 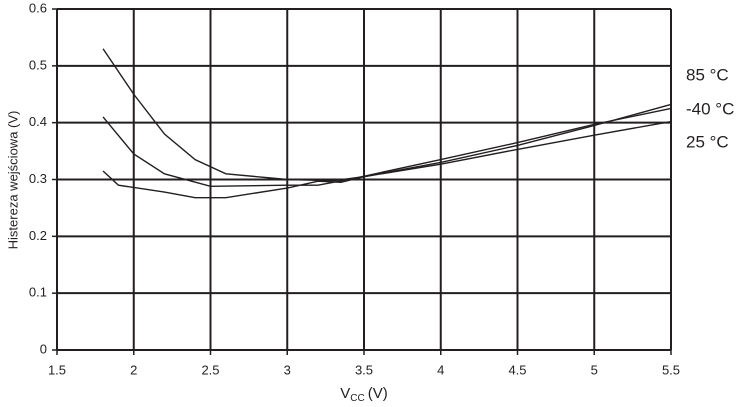 I want to click on y-tick-label: 0.5, so click(x=38, y=64).